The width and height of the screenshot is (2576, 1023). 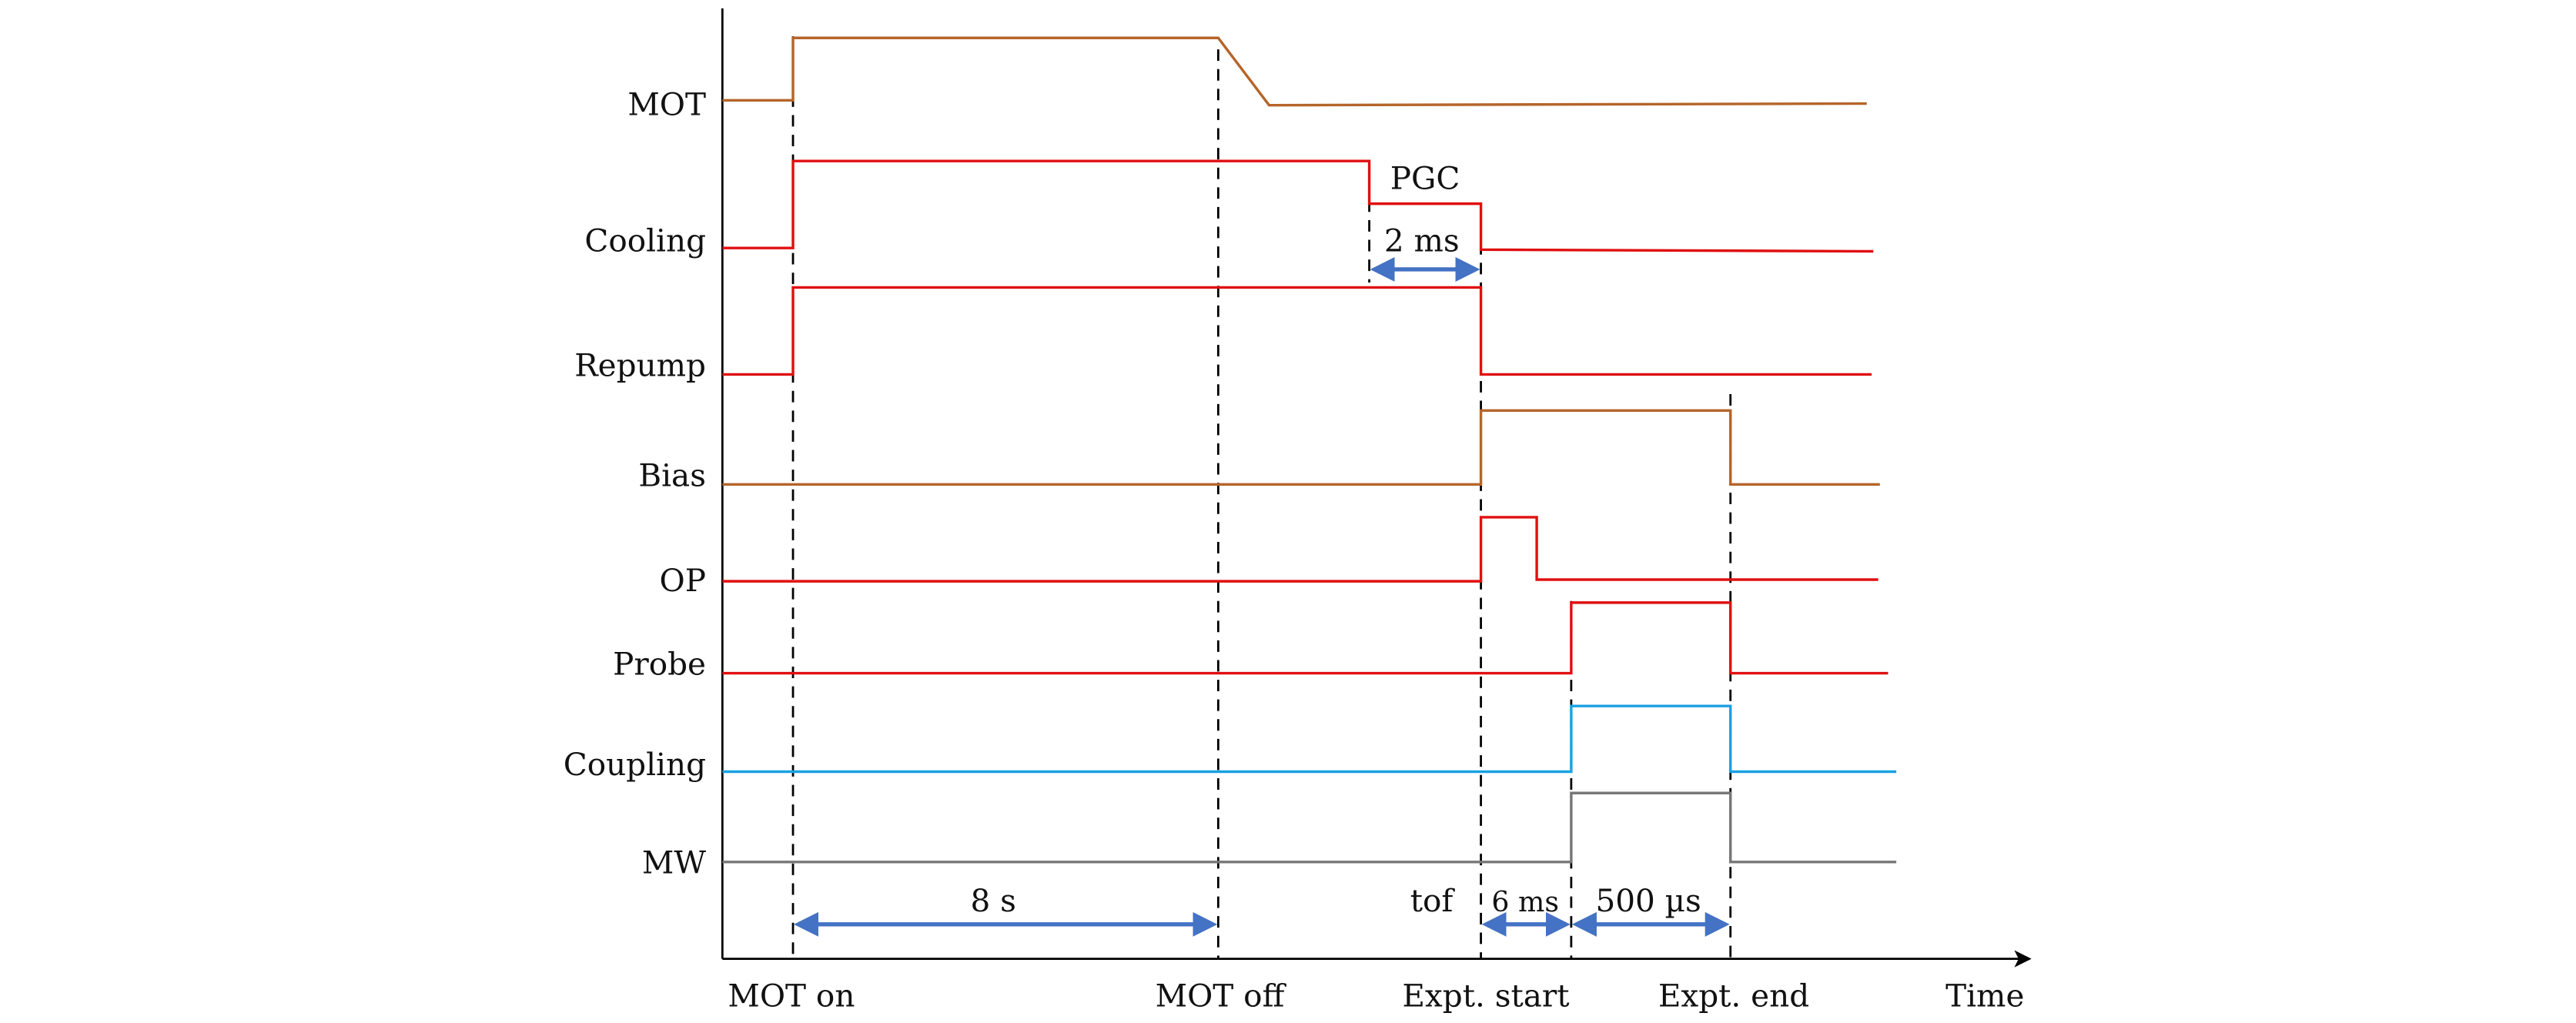 I want to click on tof-duration-label: 6 ms, so click(x=1525, y=901).